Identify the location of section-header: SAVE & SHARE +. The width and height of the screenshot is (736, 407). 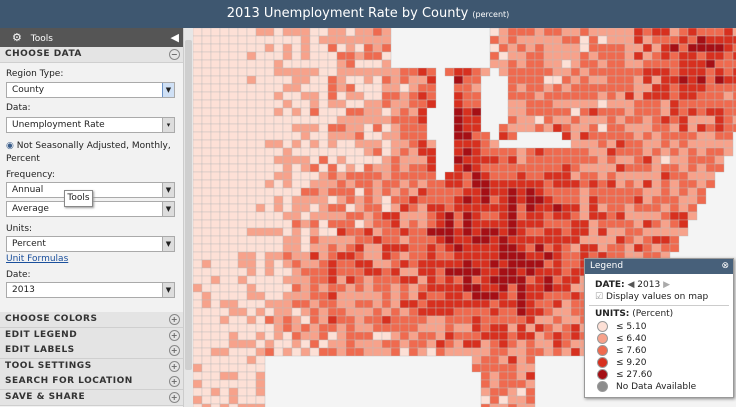
(91, 397).